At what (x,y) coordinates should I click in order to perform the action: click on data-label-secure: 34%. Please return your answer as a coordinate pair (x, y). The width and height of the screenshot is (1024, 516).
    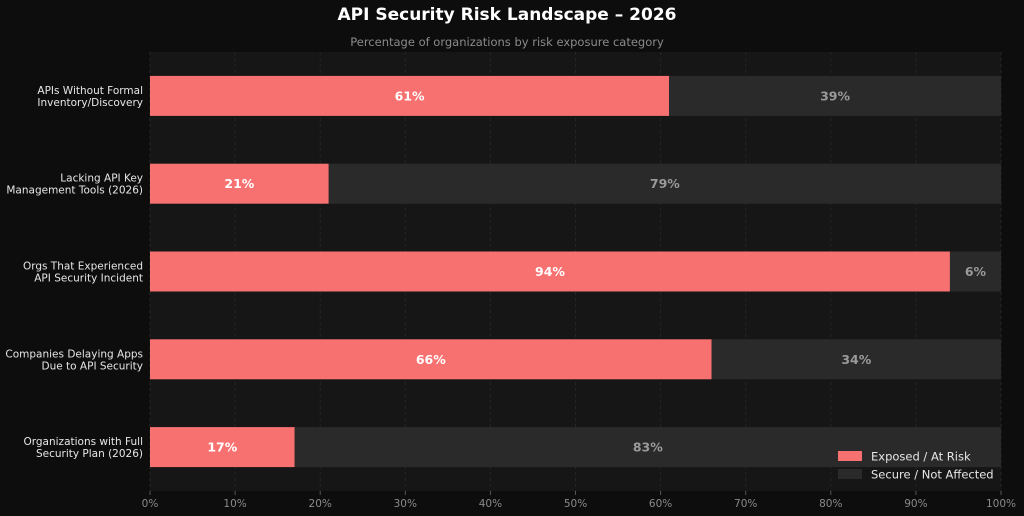
    Looking at the image, I should click on (856, 359).